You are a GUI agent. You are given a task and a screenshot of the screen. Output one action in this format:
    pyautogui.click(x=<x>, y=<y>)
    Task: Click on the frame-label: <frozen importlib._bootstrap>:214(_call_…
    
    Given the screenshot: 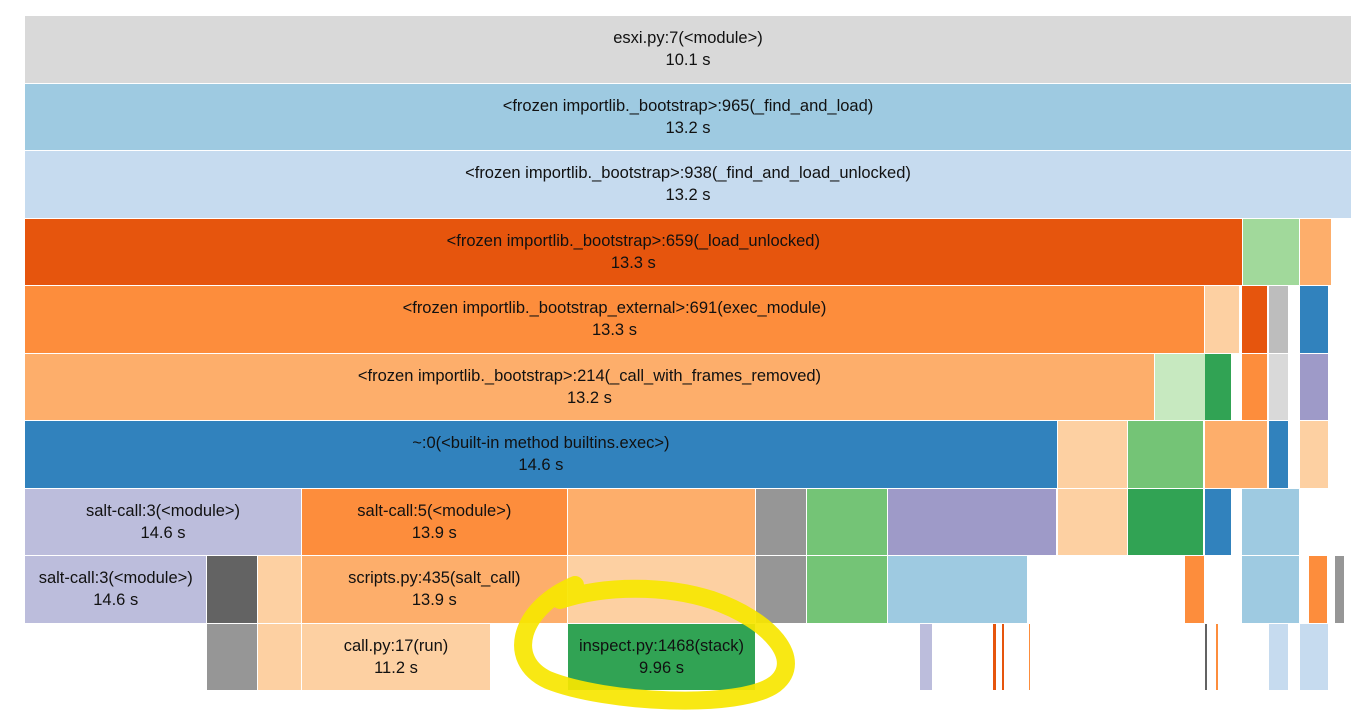 What is the action you would take?
    pyautogui.click(x=589, y=375)
    